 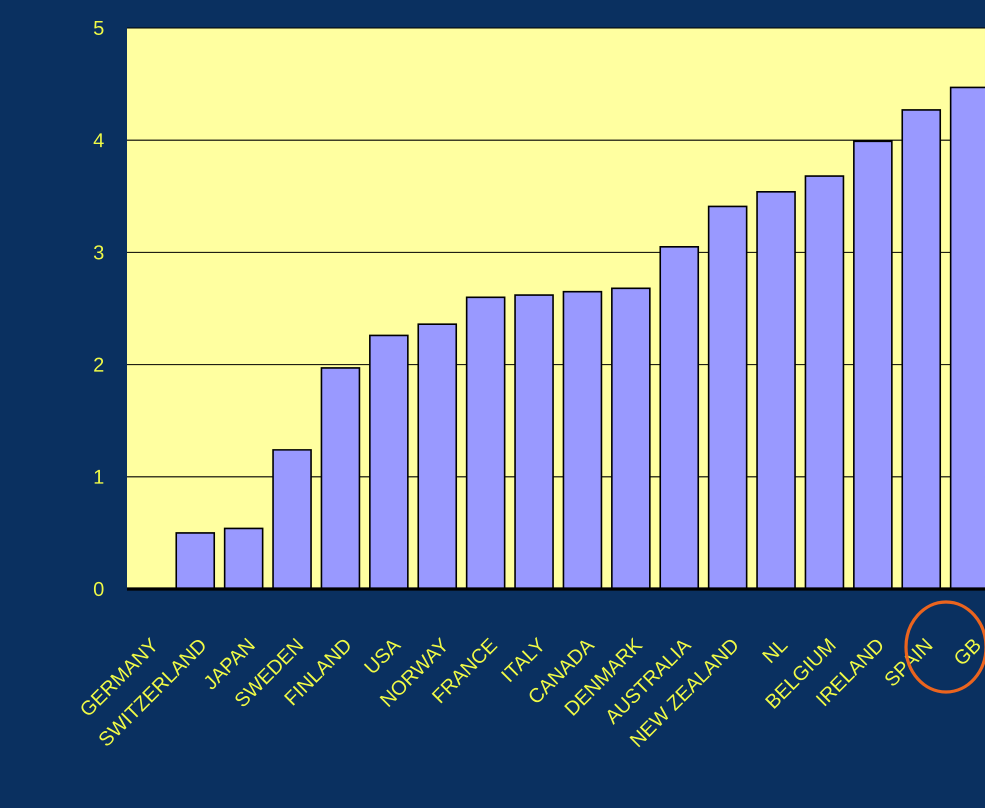 What do you see at coordinates (99, 589) in the screenshot?
I see `y-tick-label: 0` at bounding box center [99, 589].